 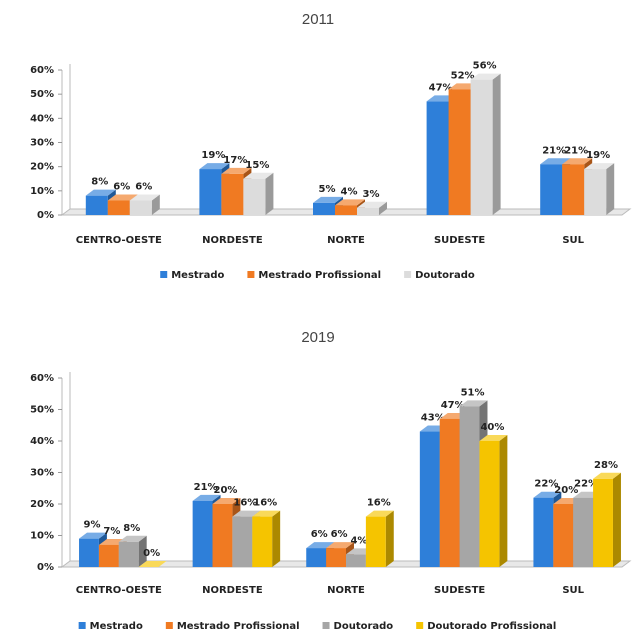 What do you see at coordinates (371, 194) in the screenshot?
I see `data-label: 3%` at bounding box center [371, 194].